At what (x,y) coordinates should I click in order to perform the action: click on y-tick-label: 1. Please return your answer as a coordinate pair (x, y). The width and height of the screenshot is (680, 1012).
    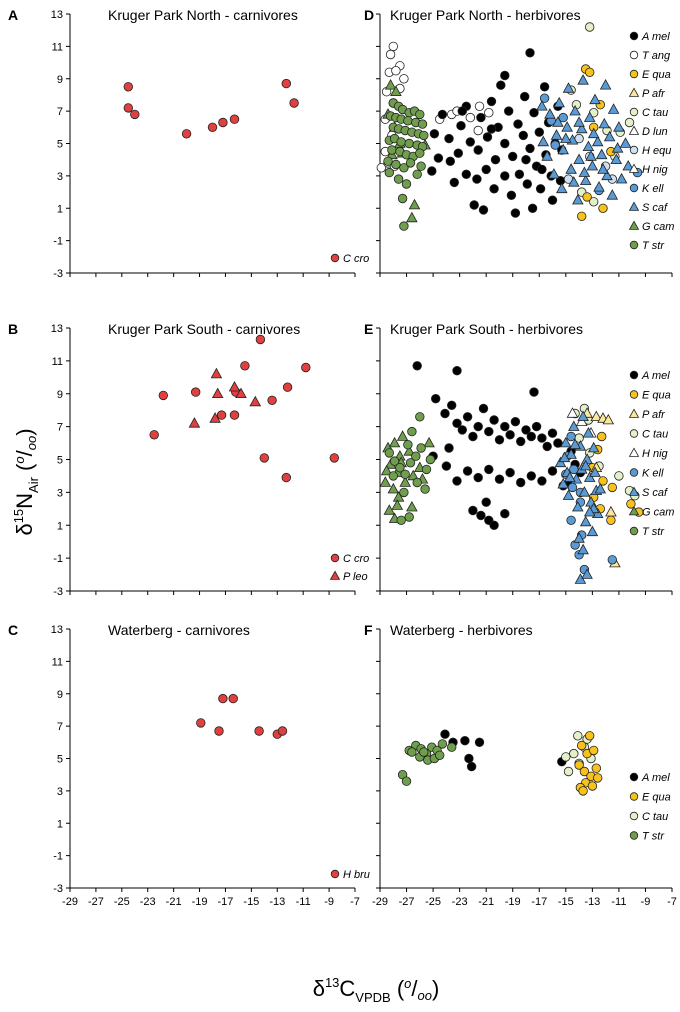
    Looking at the image, I should click on (60, 824).